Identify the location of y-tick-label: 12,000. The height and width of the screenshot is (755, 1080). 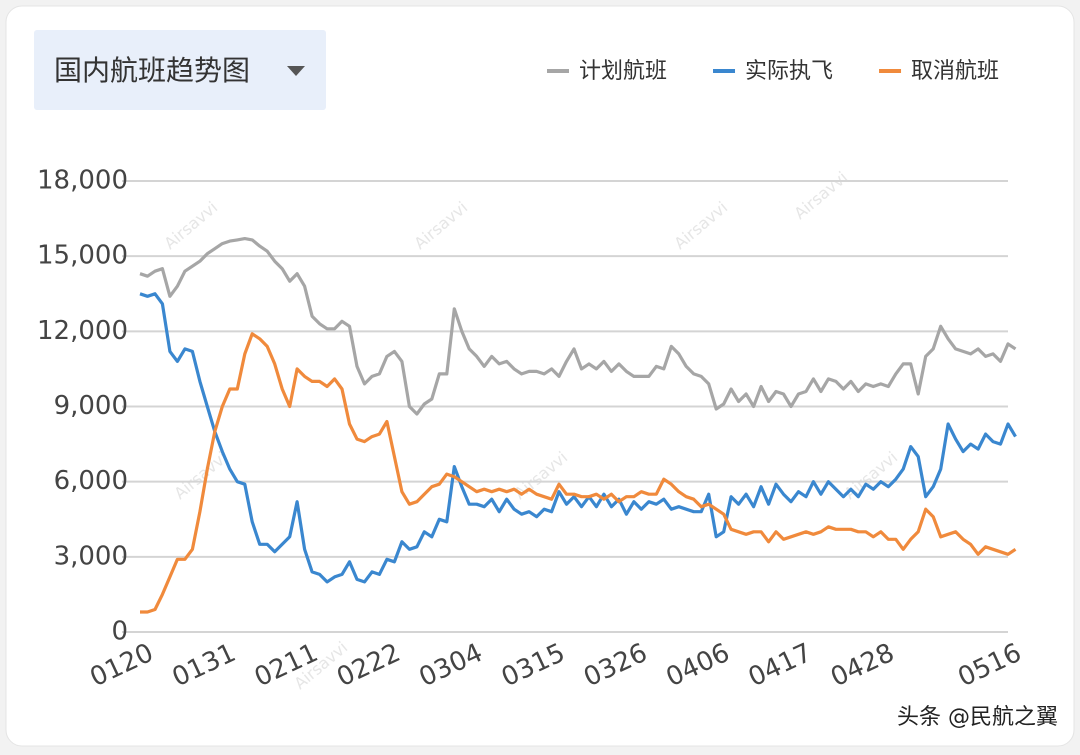
(82, 331).